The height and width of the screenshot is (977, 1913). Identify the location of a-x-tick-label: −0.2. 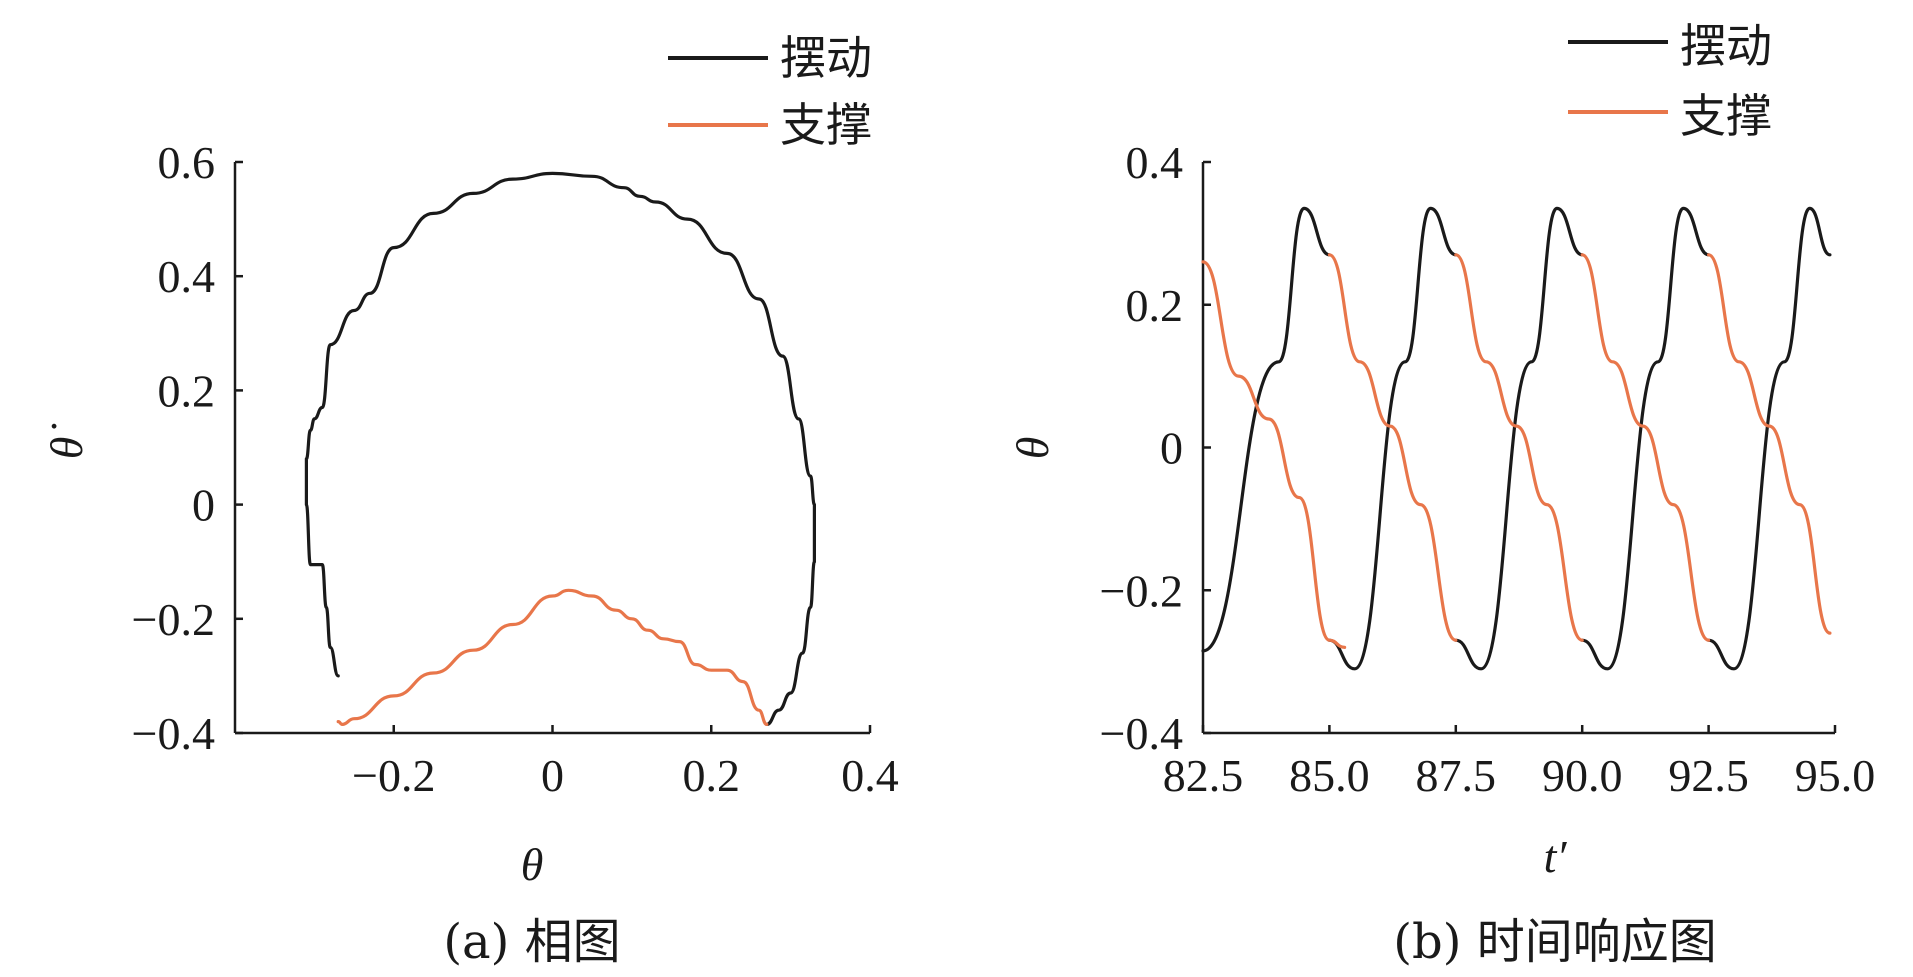
(393, 775).